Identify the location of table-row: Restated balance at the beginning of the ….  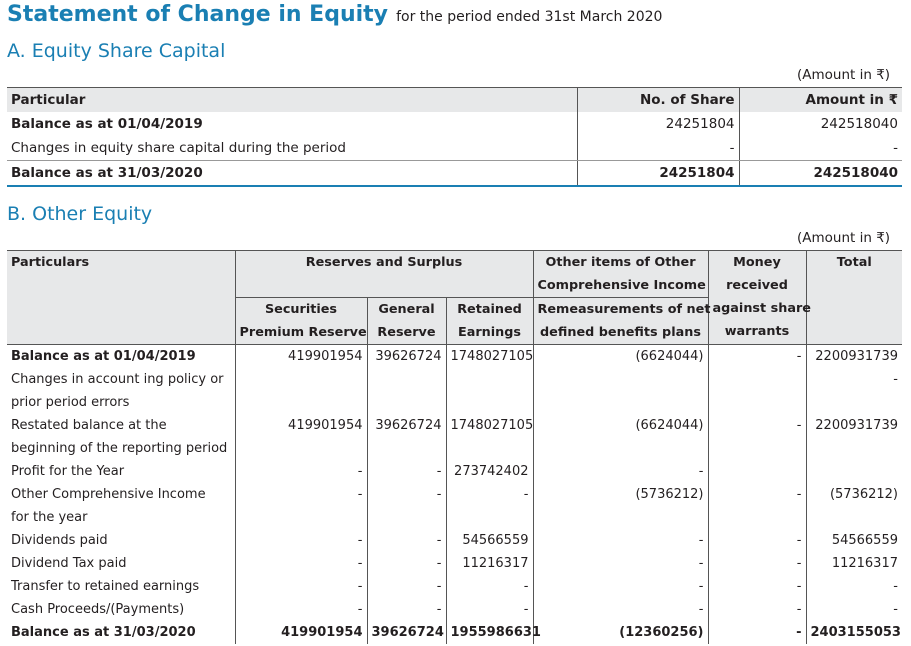
(454, 437).